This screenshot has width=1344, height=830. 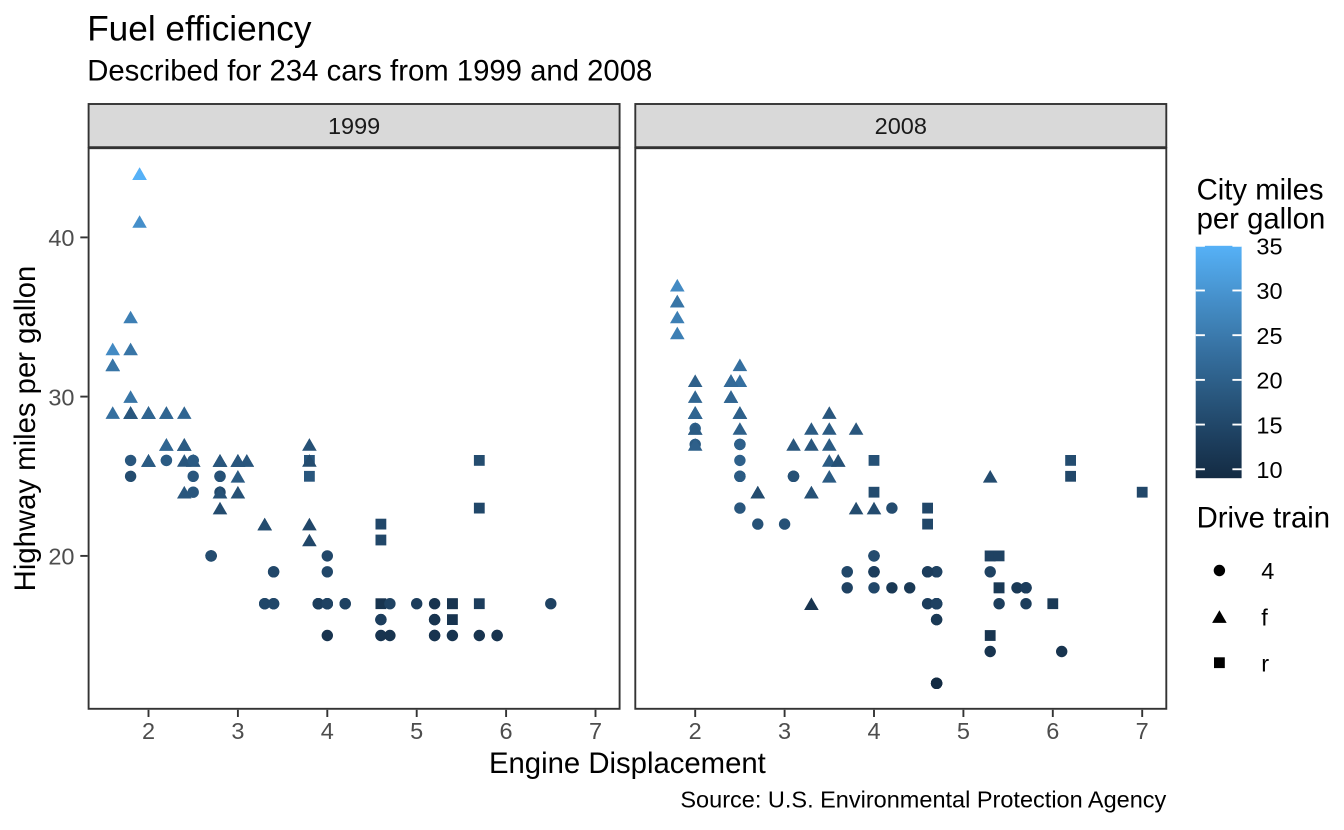 What do you see at coordinates (1269, 247) in the screenshot?
I see `svg-text: 35` at bounding box center [1269, 247].